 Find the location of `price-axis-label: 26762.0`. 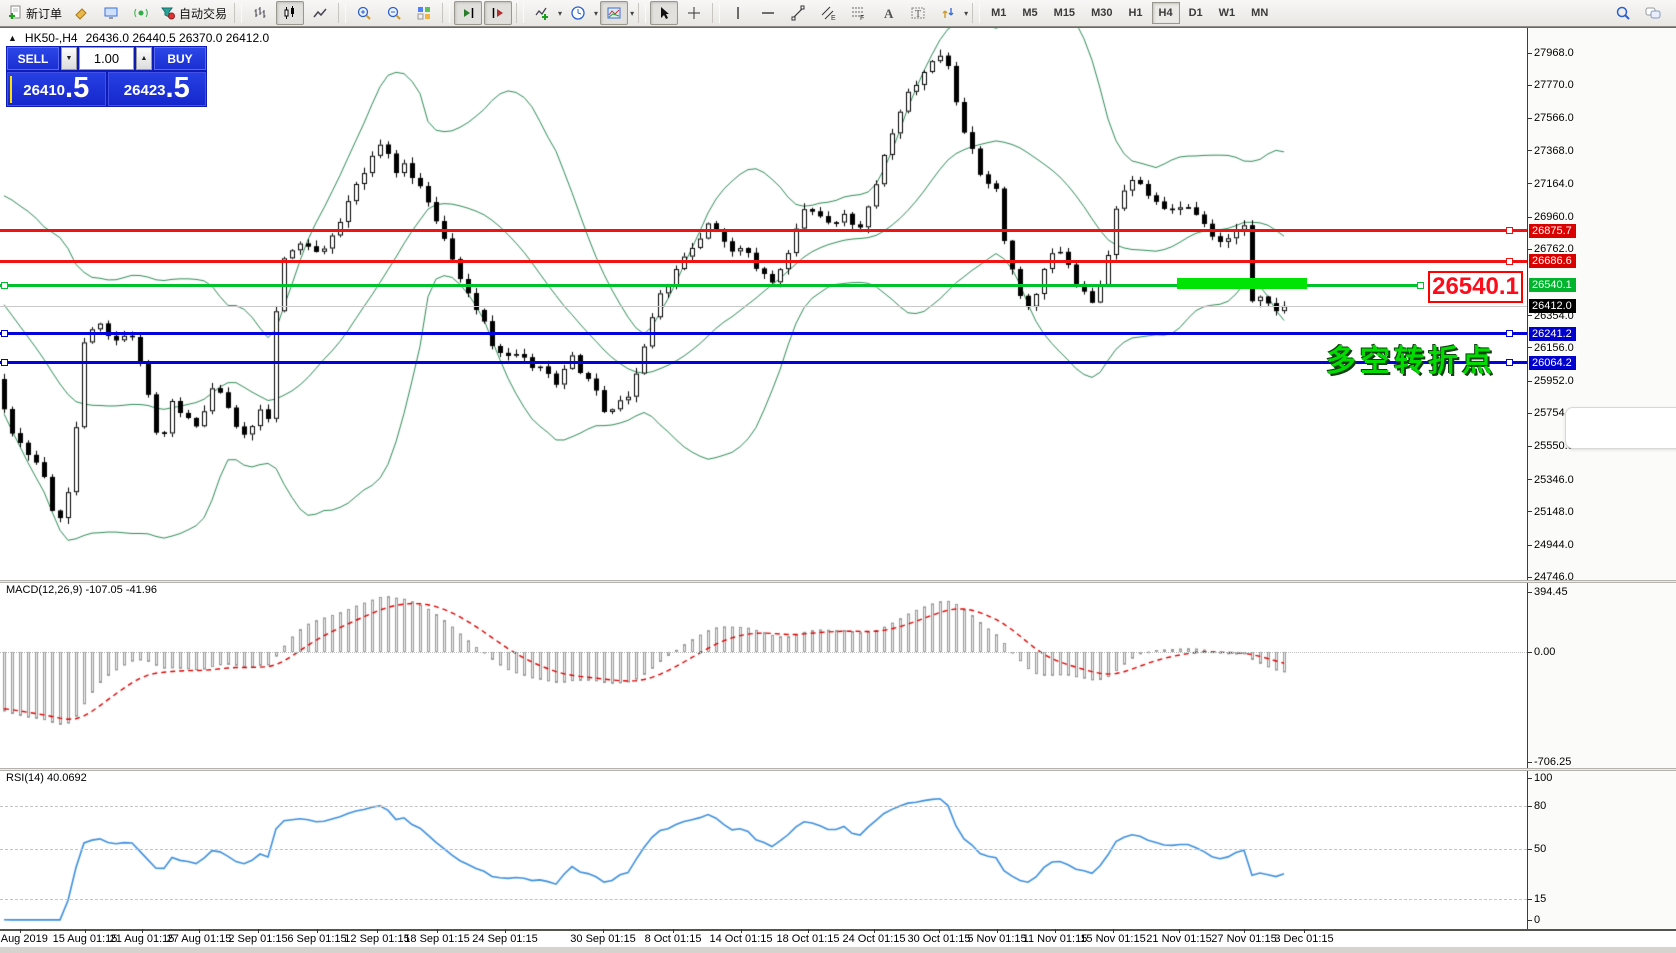

price-axis-label: 26762.0 is located at coordinates (1554, 249).